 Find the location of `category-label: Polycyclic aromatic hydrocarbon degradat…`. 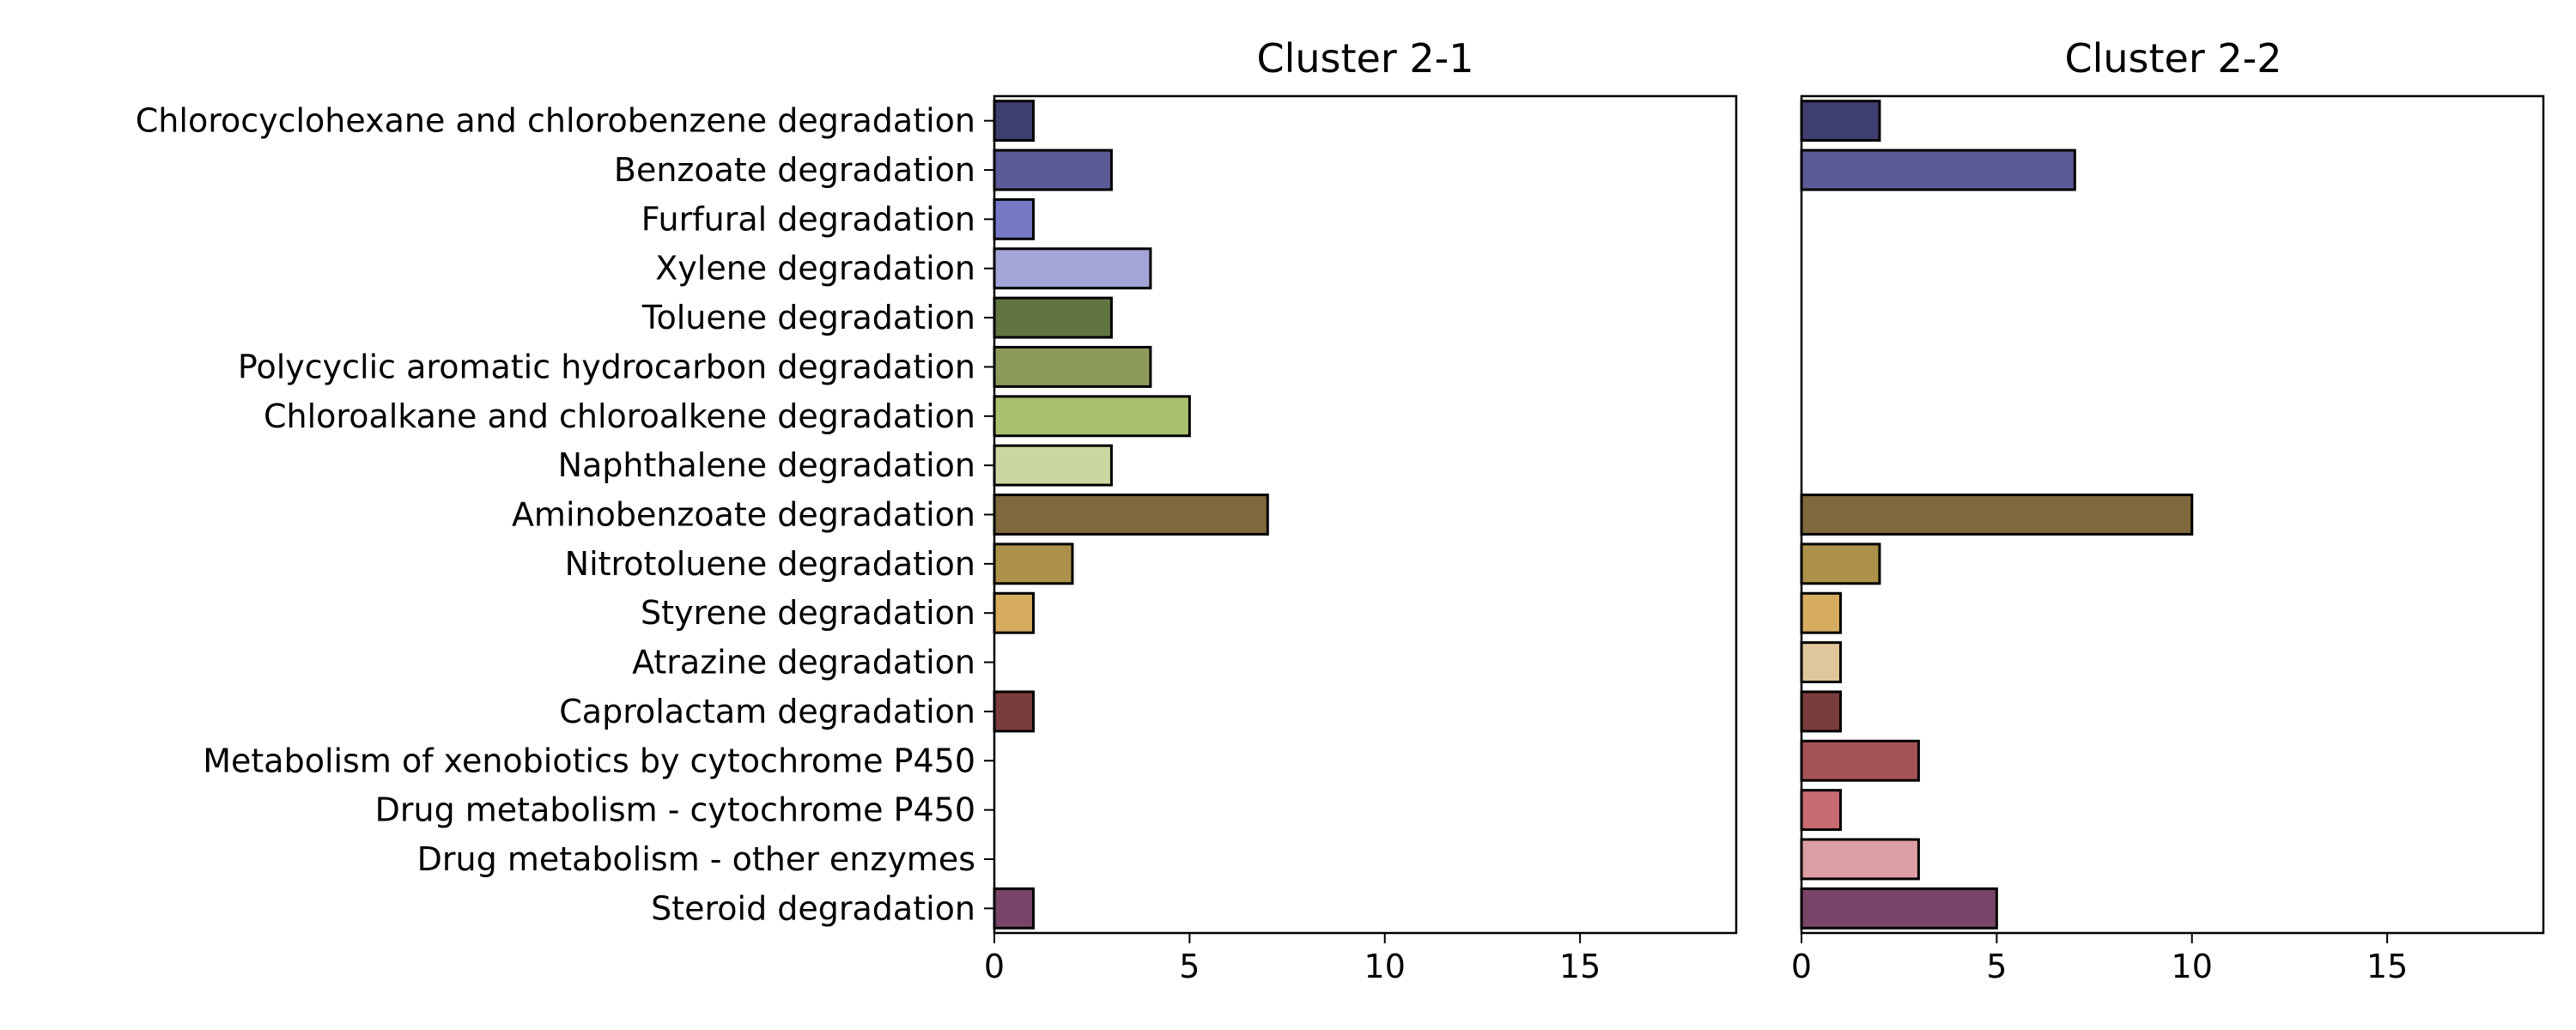

category-label: Polycyclic aromatic hydrocarbon degradat… is located at coordinates (607, 366).